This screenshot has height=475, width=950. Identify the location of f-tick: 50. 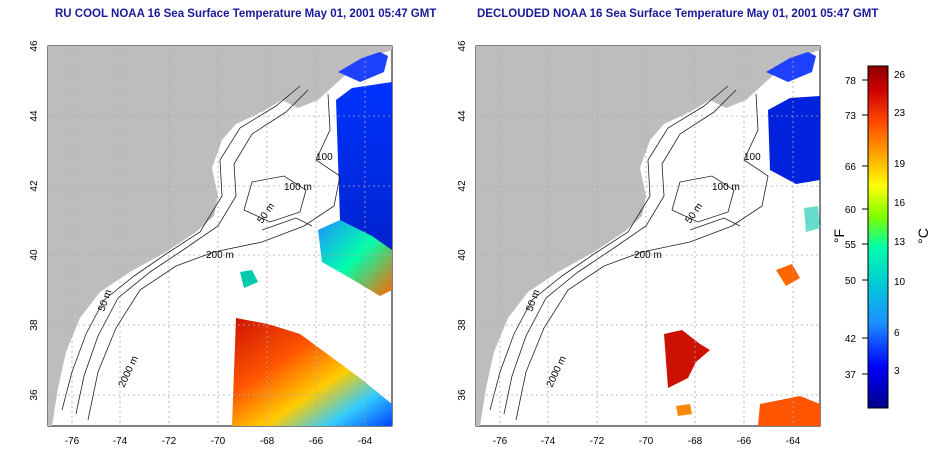
(851, 281).